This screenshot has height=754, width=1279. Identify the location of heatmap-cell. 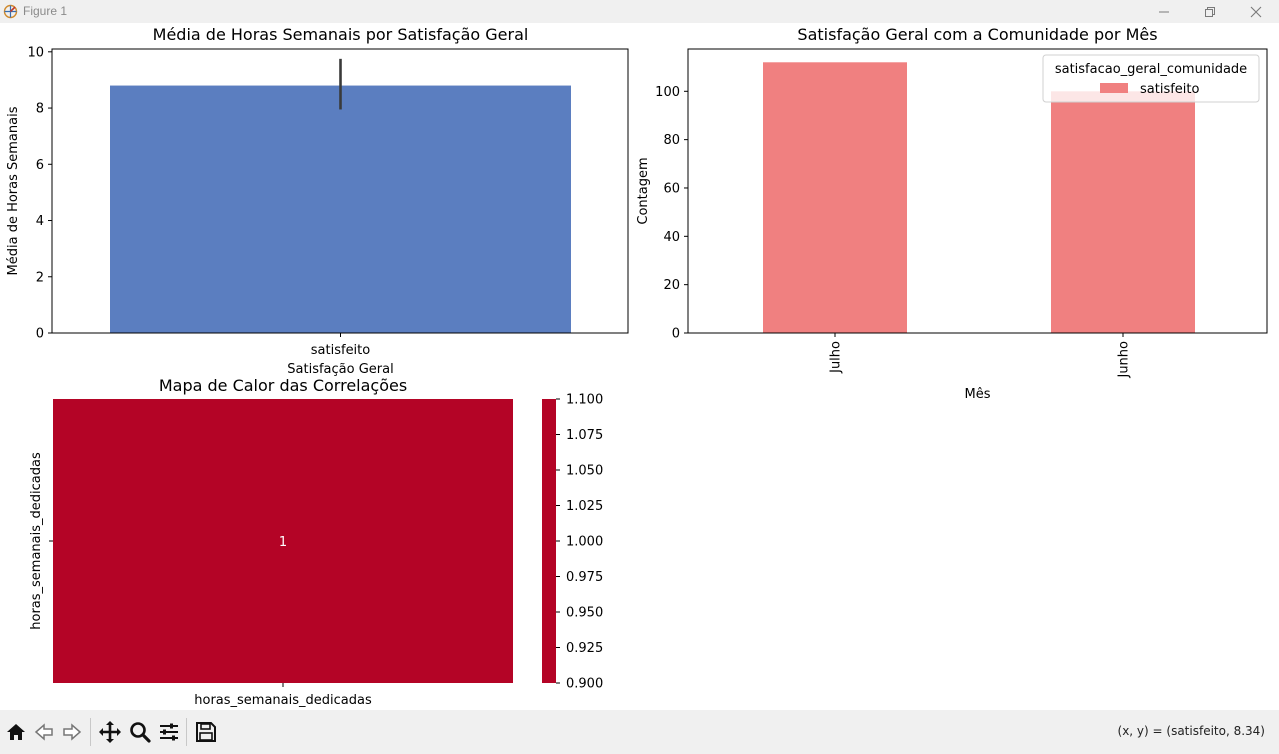
(283, 541).